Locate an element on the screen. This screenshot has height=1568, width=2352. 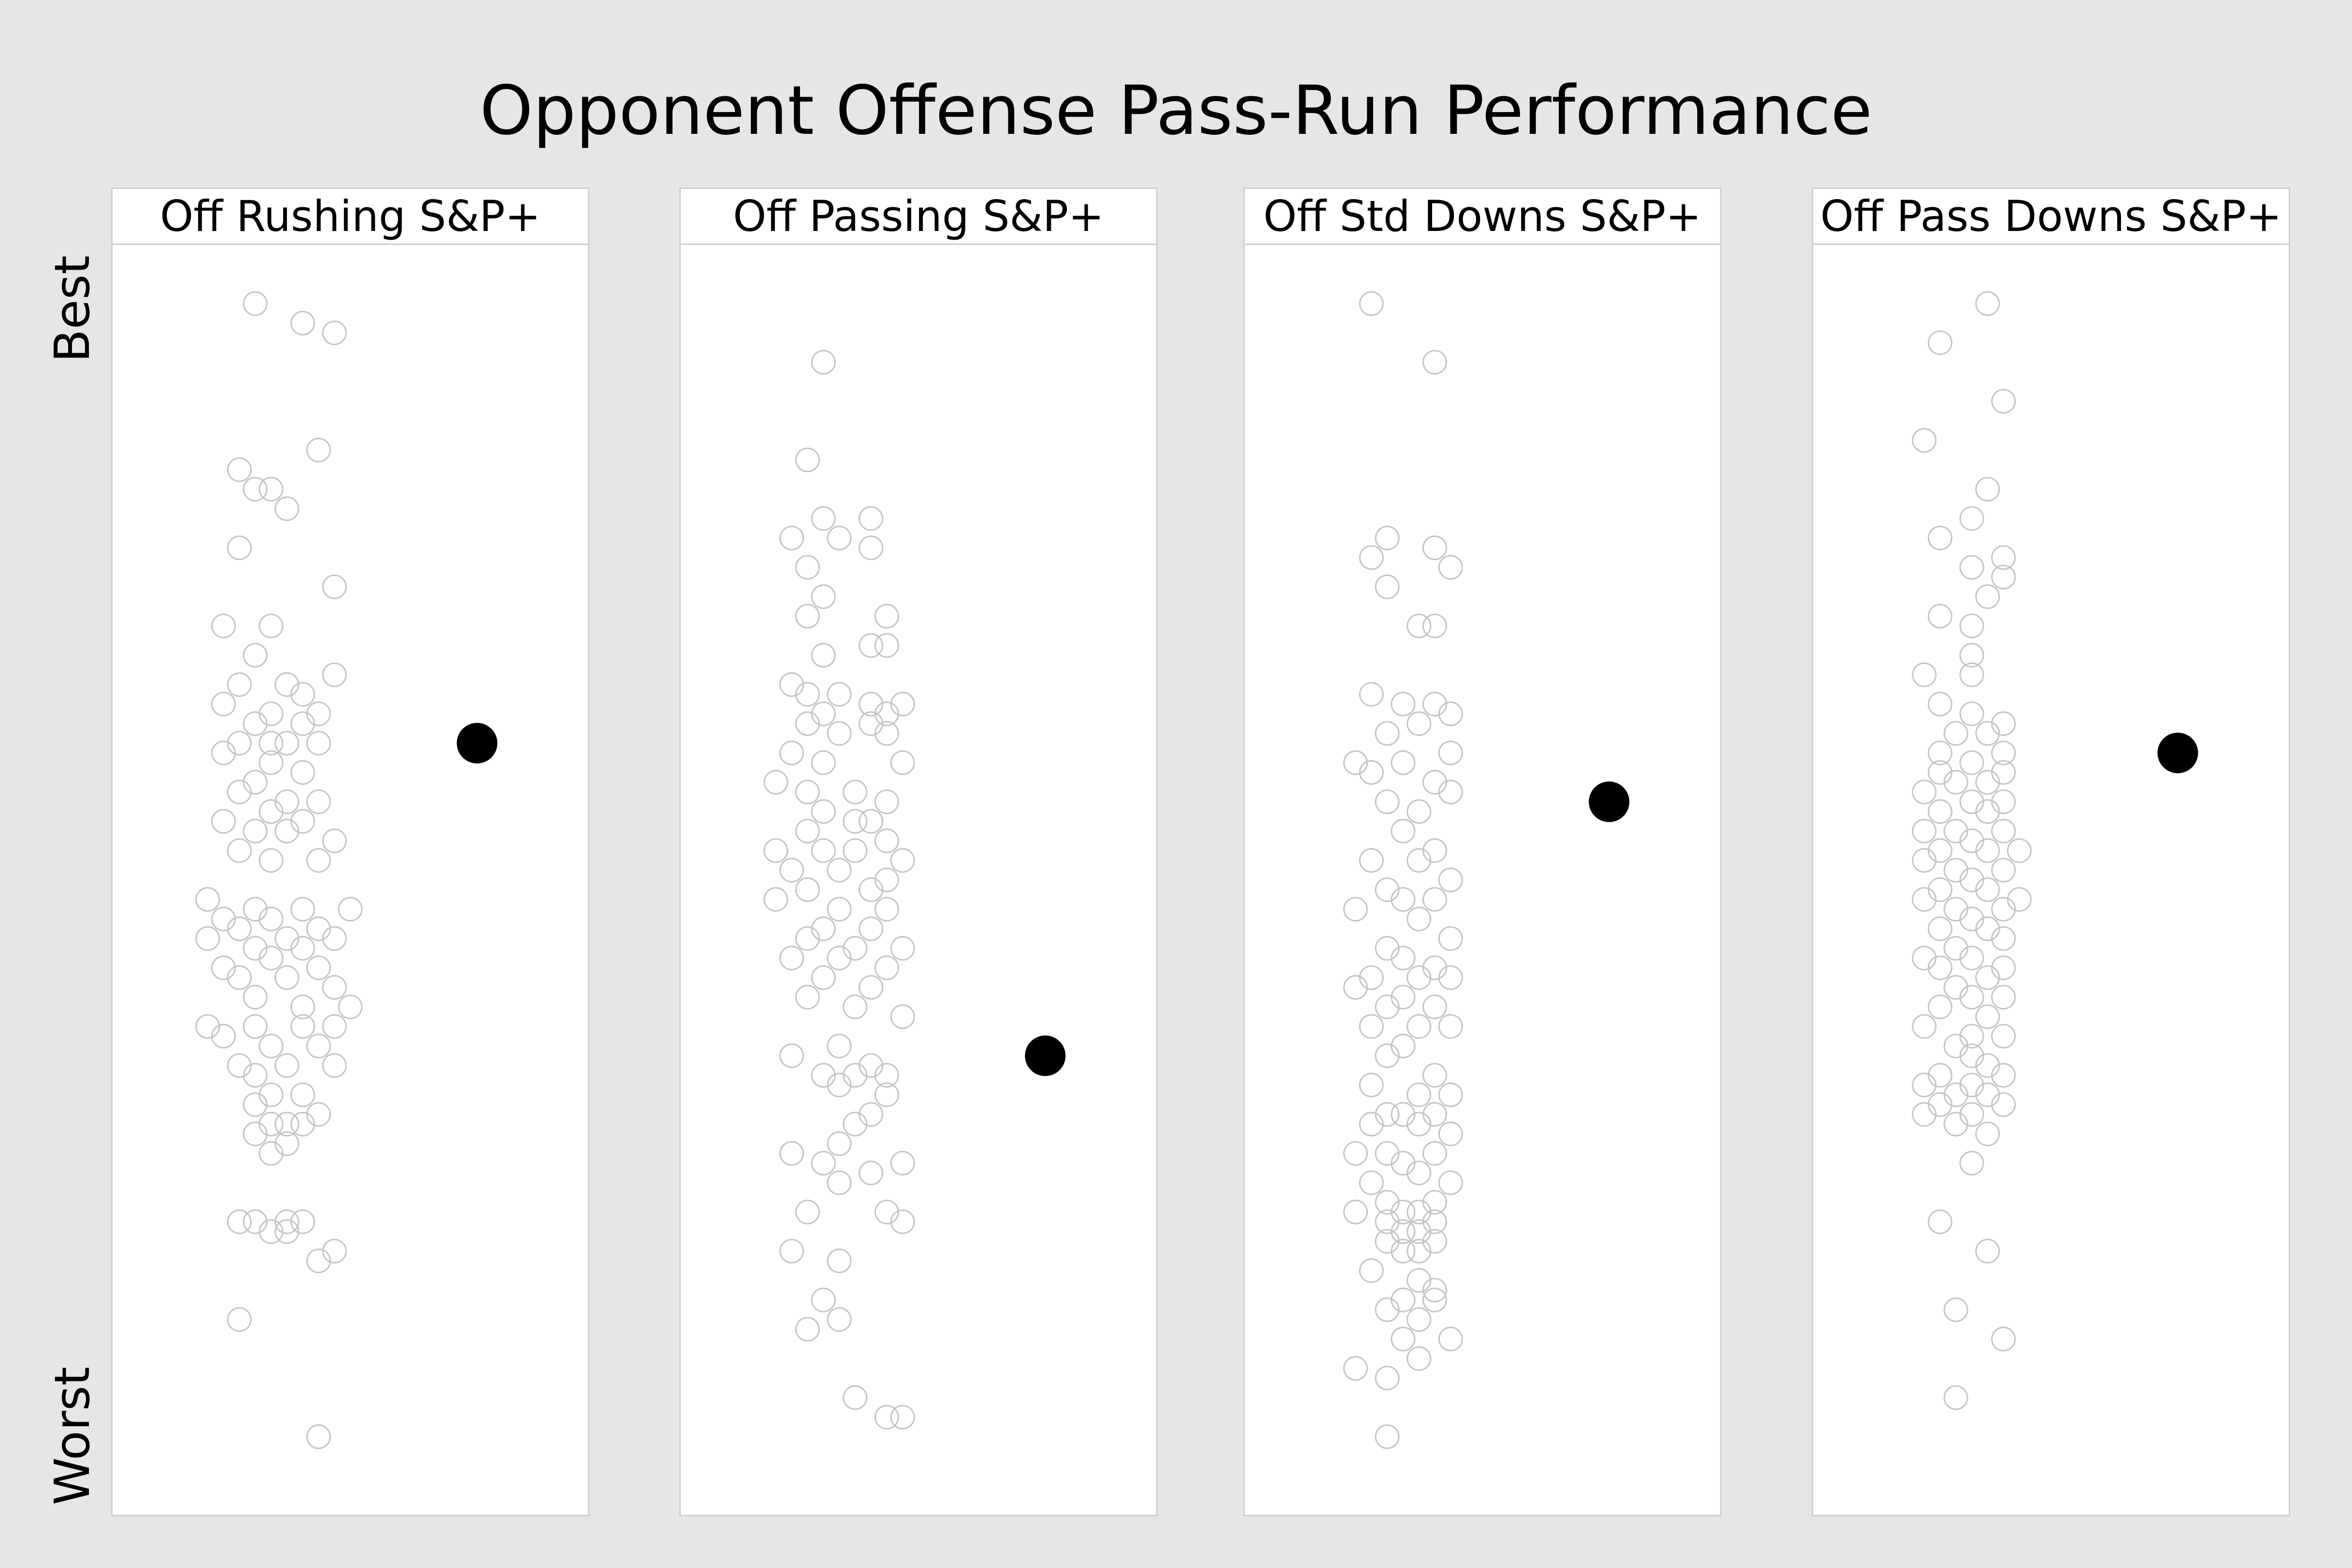
panel-title: Off Passing S&P+ is located at coordinates (919, 217).